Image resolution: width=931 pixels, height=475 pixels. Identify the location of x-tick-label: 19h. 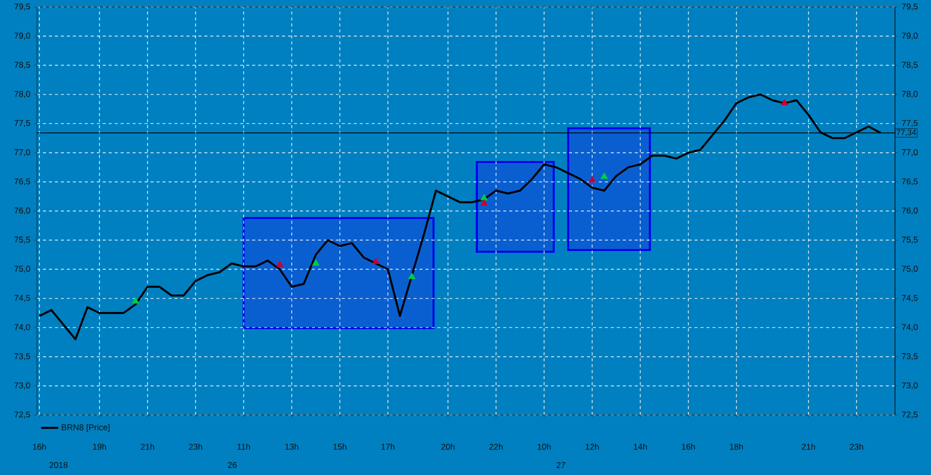
(99, 447).